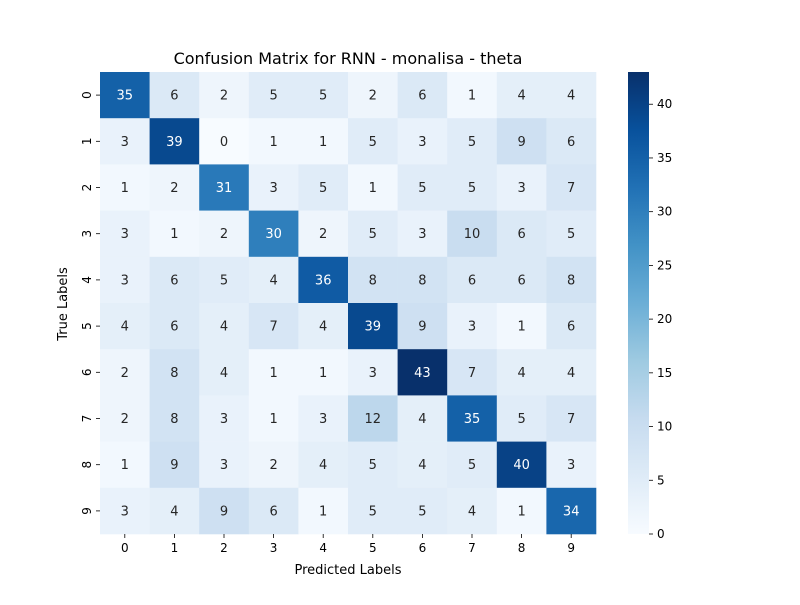  Describe the element at coordinates (664, 104) in the screenshot. I see `colorbar-tick-label: 40` at that location.